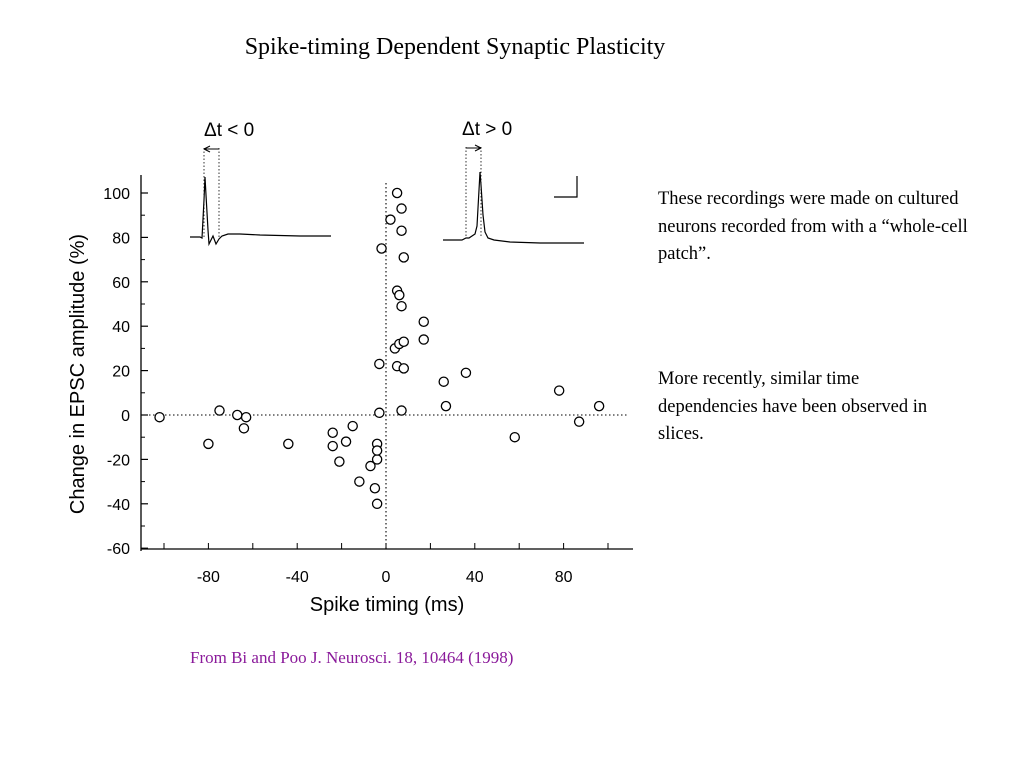 This screenshot has width=1024, height=768. Describe the element at coordinates (121, 283) in the screenshot. I see `y-tick-label: 60` at that location.